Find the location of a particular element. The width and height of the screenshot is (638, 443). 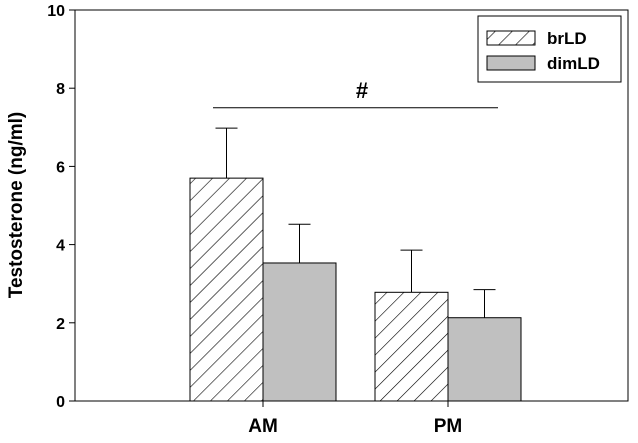

legend-swatch-brLD is located at coordinates (511, 38).